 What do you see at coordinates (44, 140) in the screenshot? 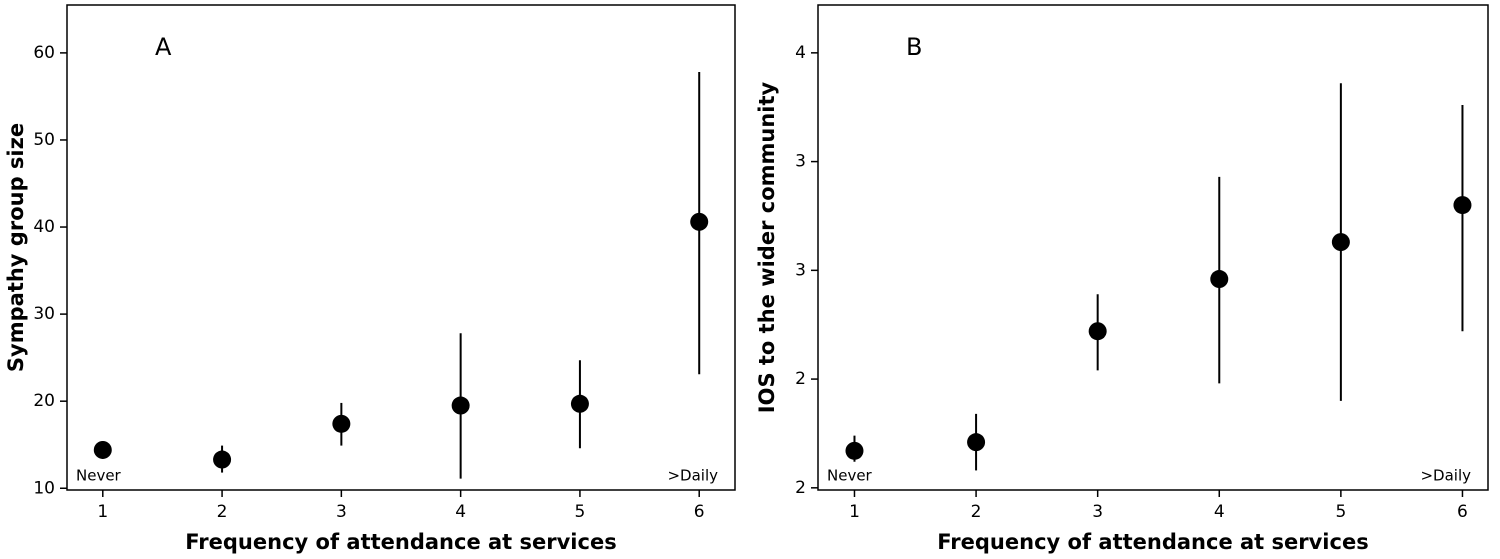
I see `y-tick-label: 50` at bounding box center [44, 140].